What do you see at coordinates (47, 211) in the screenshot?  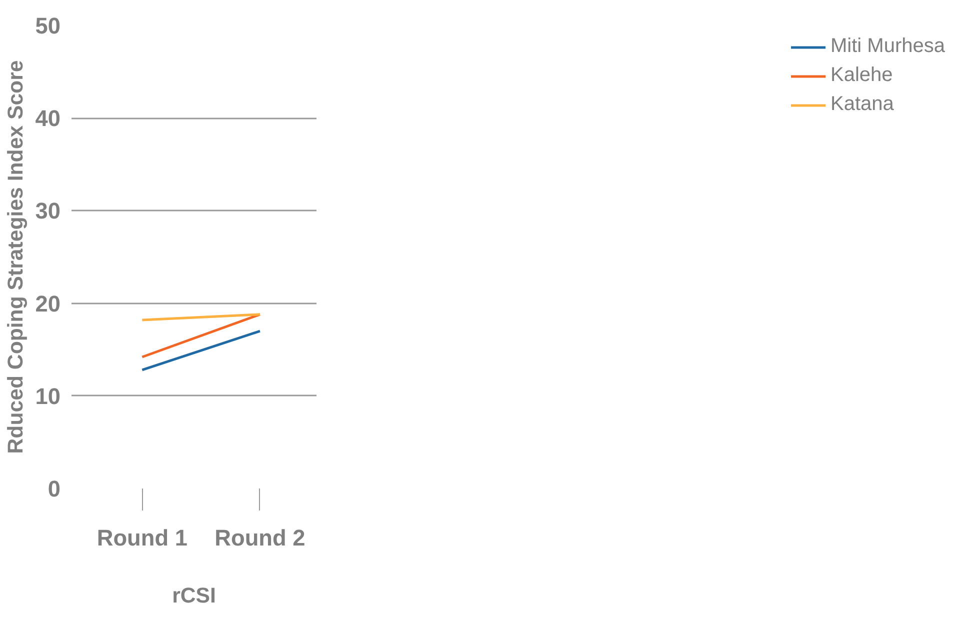 I see `y-tick-label: 30` at bounding box center [47, 211].